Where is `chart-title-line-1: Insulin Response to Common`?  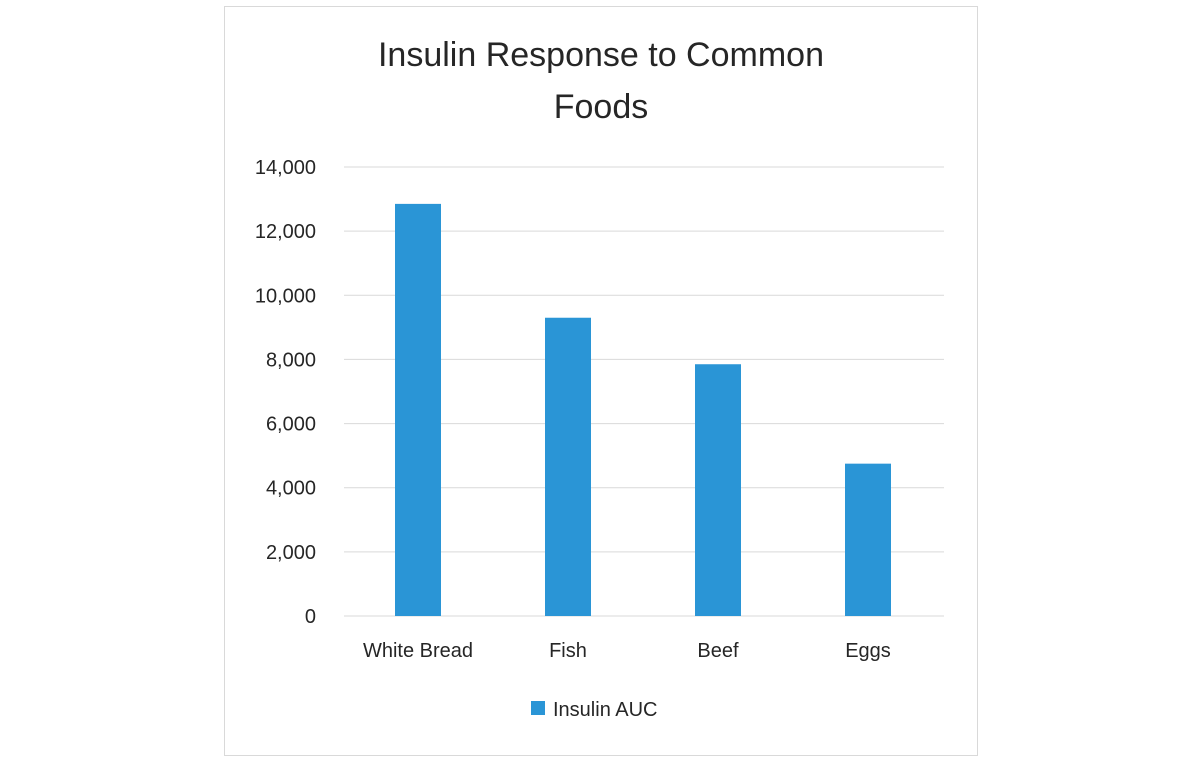
chart-title-line-1: Insulin Response to Common is located at coordinates (601, 55).